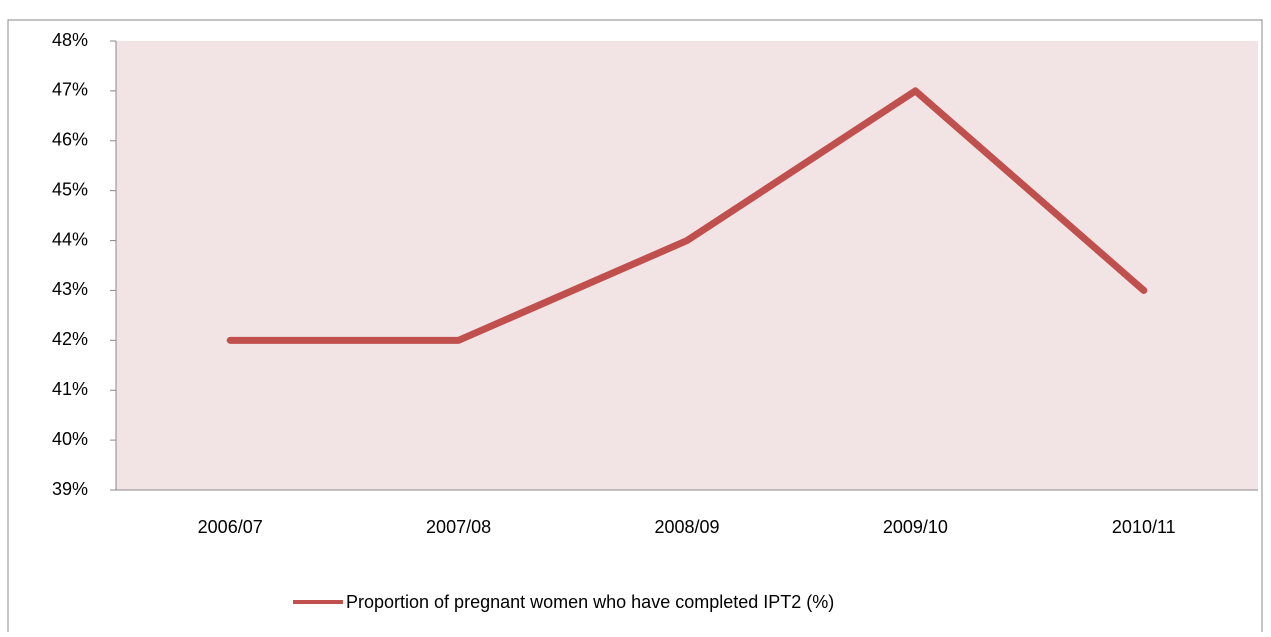  Describe the element at coordinates (70, 439) in the screenshot. I see `y-tick-label: 40%` at that location.